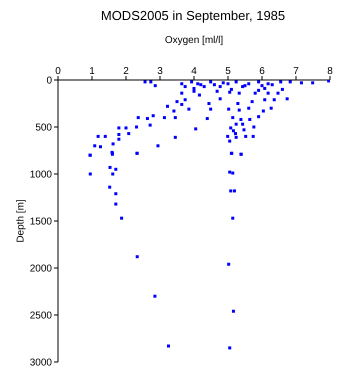 Image resolution: width=345 pixels, height=384 pixels. What do you see at coordinates (41, 316) in the screenshot?
I see `y-tick-label: 2500` at bounding box center [41, 316].